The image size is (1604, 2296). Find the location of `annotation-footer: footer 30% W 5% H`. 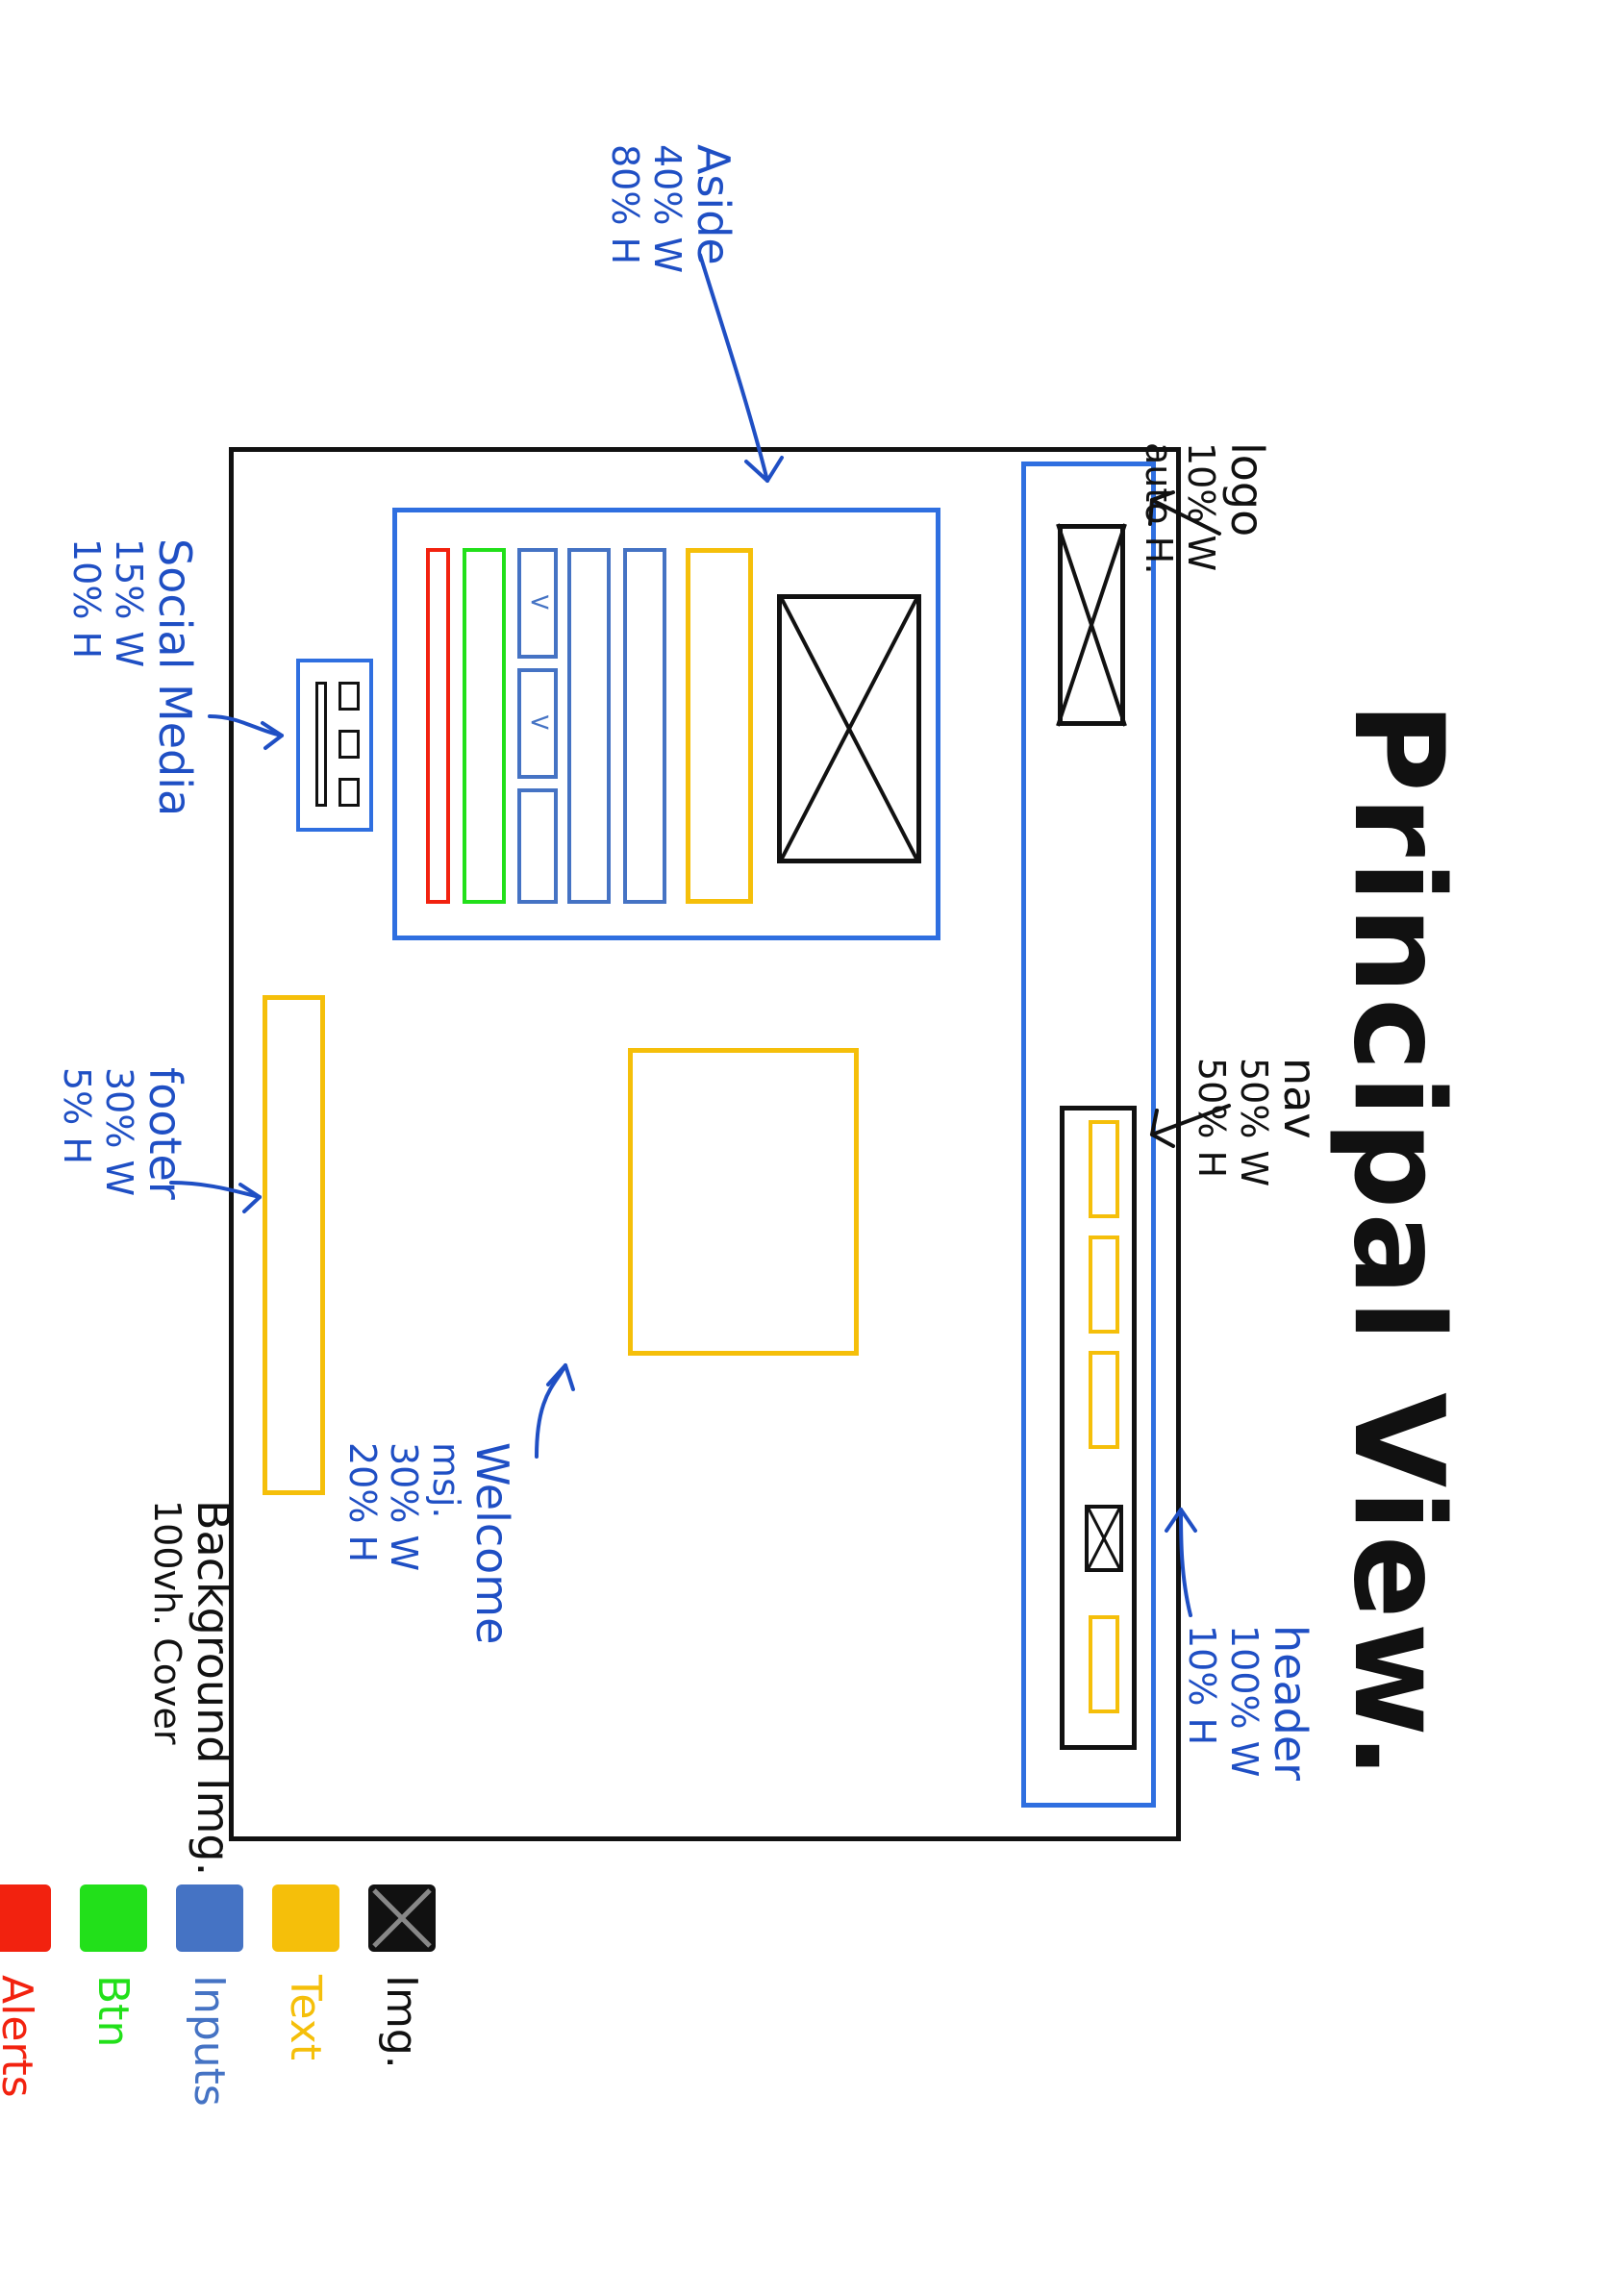

annotation-footer: footer 30% W 5% H is located at coordinates (123, 1133).